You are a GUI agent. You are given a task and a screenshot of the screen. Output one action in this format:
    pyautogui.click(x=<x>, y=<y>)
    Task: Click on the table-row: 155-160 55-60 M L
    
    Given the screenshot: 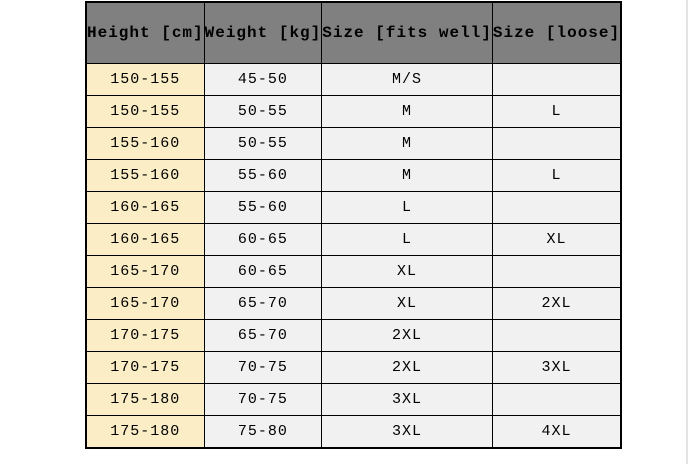 What is the action you would take?
    pyautogui.click(x=353, y=175)
    